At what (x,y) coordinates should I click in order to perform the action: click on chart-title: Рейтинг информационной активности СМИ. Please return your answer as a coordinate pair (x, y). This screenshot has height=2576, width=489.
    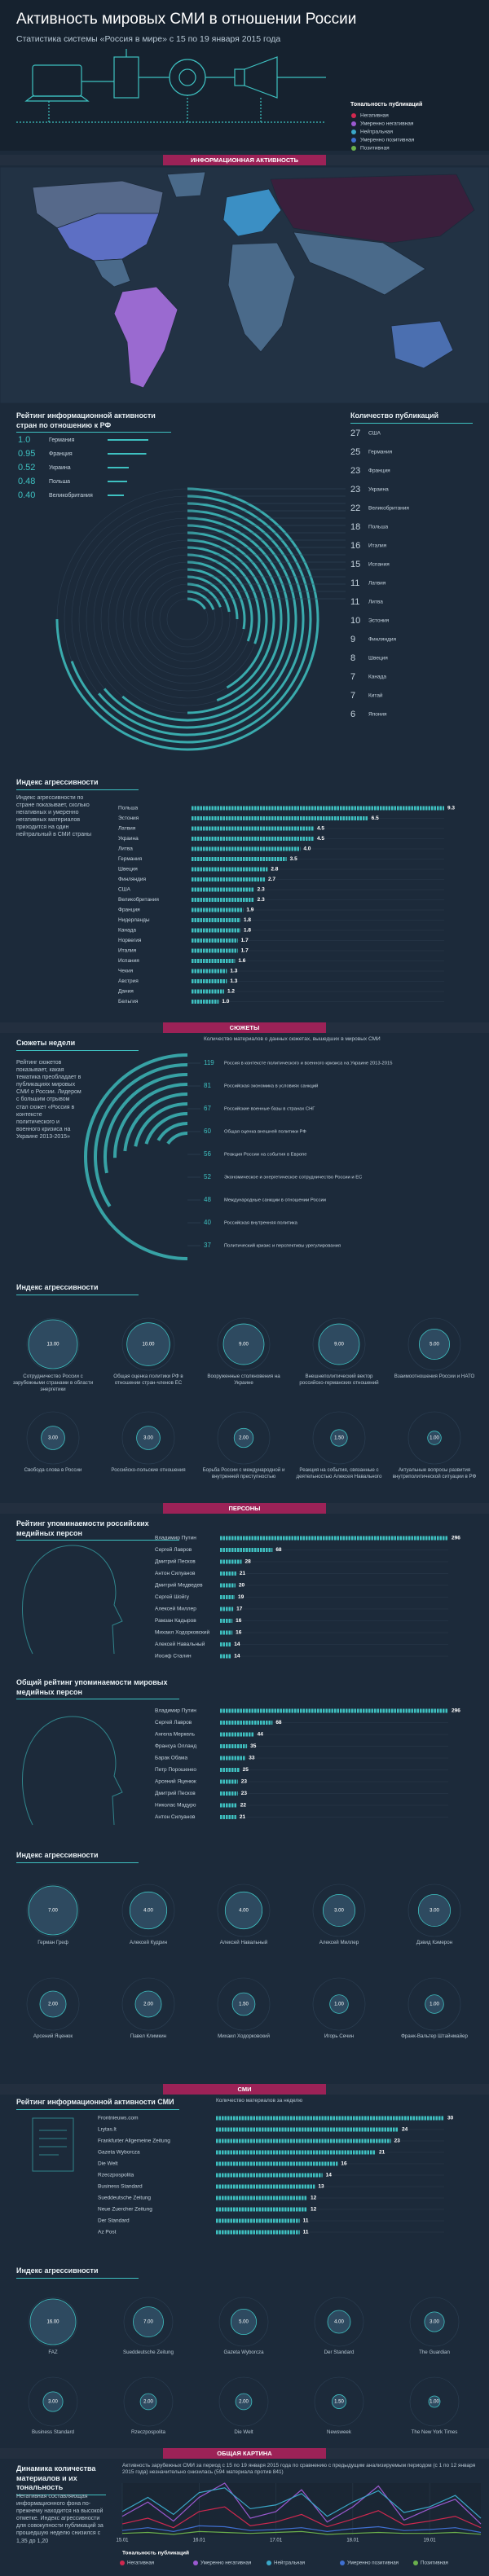
    Looking at the image, I should click on (97, 2104).